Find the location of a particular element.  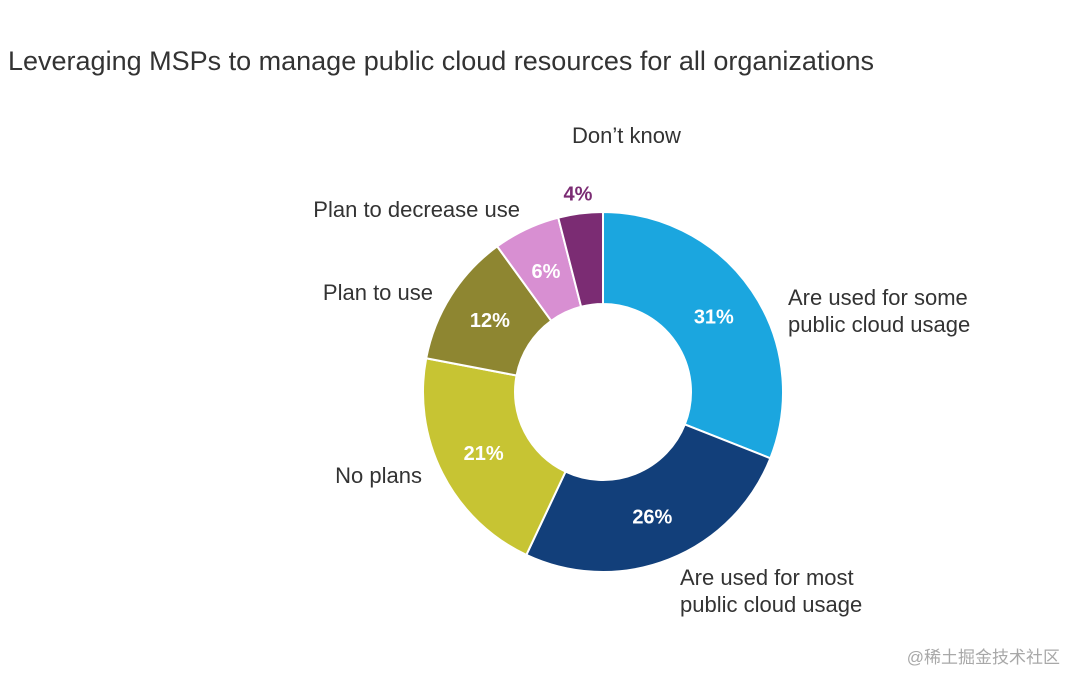

slice-category-label: Are used for some public cloud usage is located at coordinates (879, 311).